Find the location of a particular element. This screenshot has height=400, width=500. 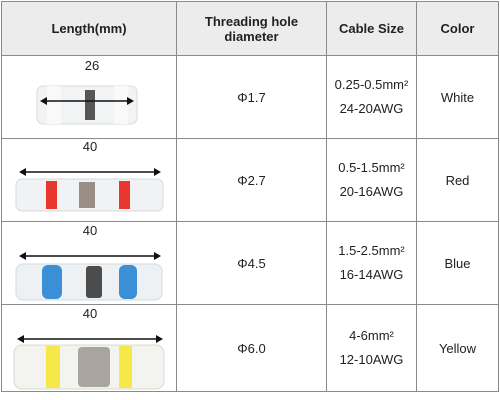

cable-cell: 1.5-2.5mm² 16-14AWG is located at coordinates (371, 263).